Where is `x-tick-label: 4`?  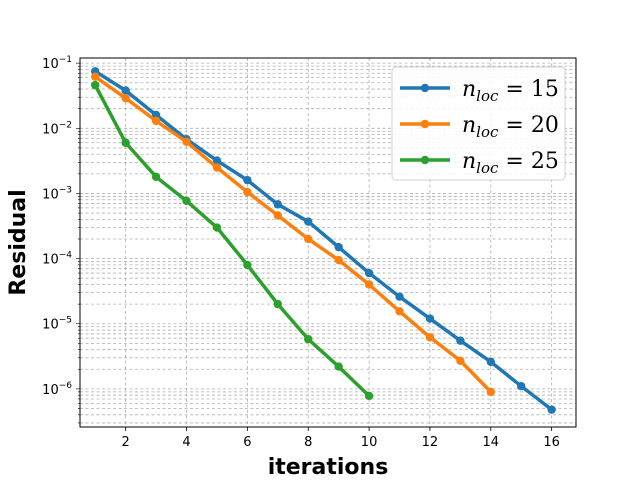
x-tick-label: 4 is located at coordinates (186, 442).